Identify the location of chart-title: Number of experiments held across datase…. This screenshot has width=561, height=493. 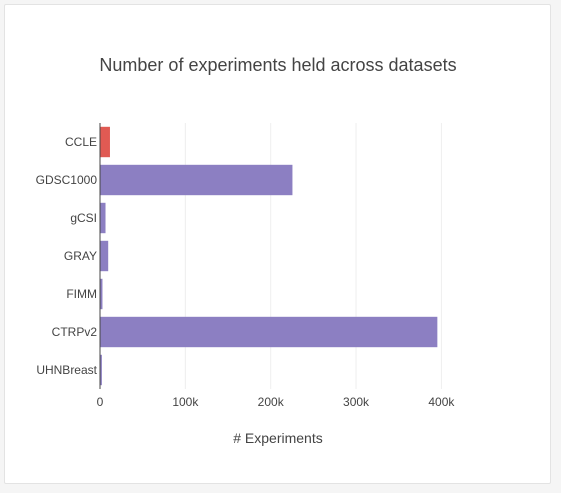
(277, 65).